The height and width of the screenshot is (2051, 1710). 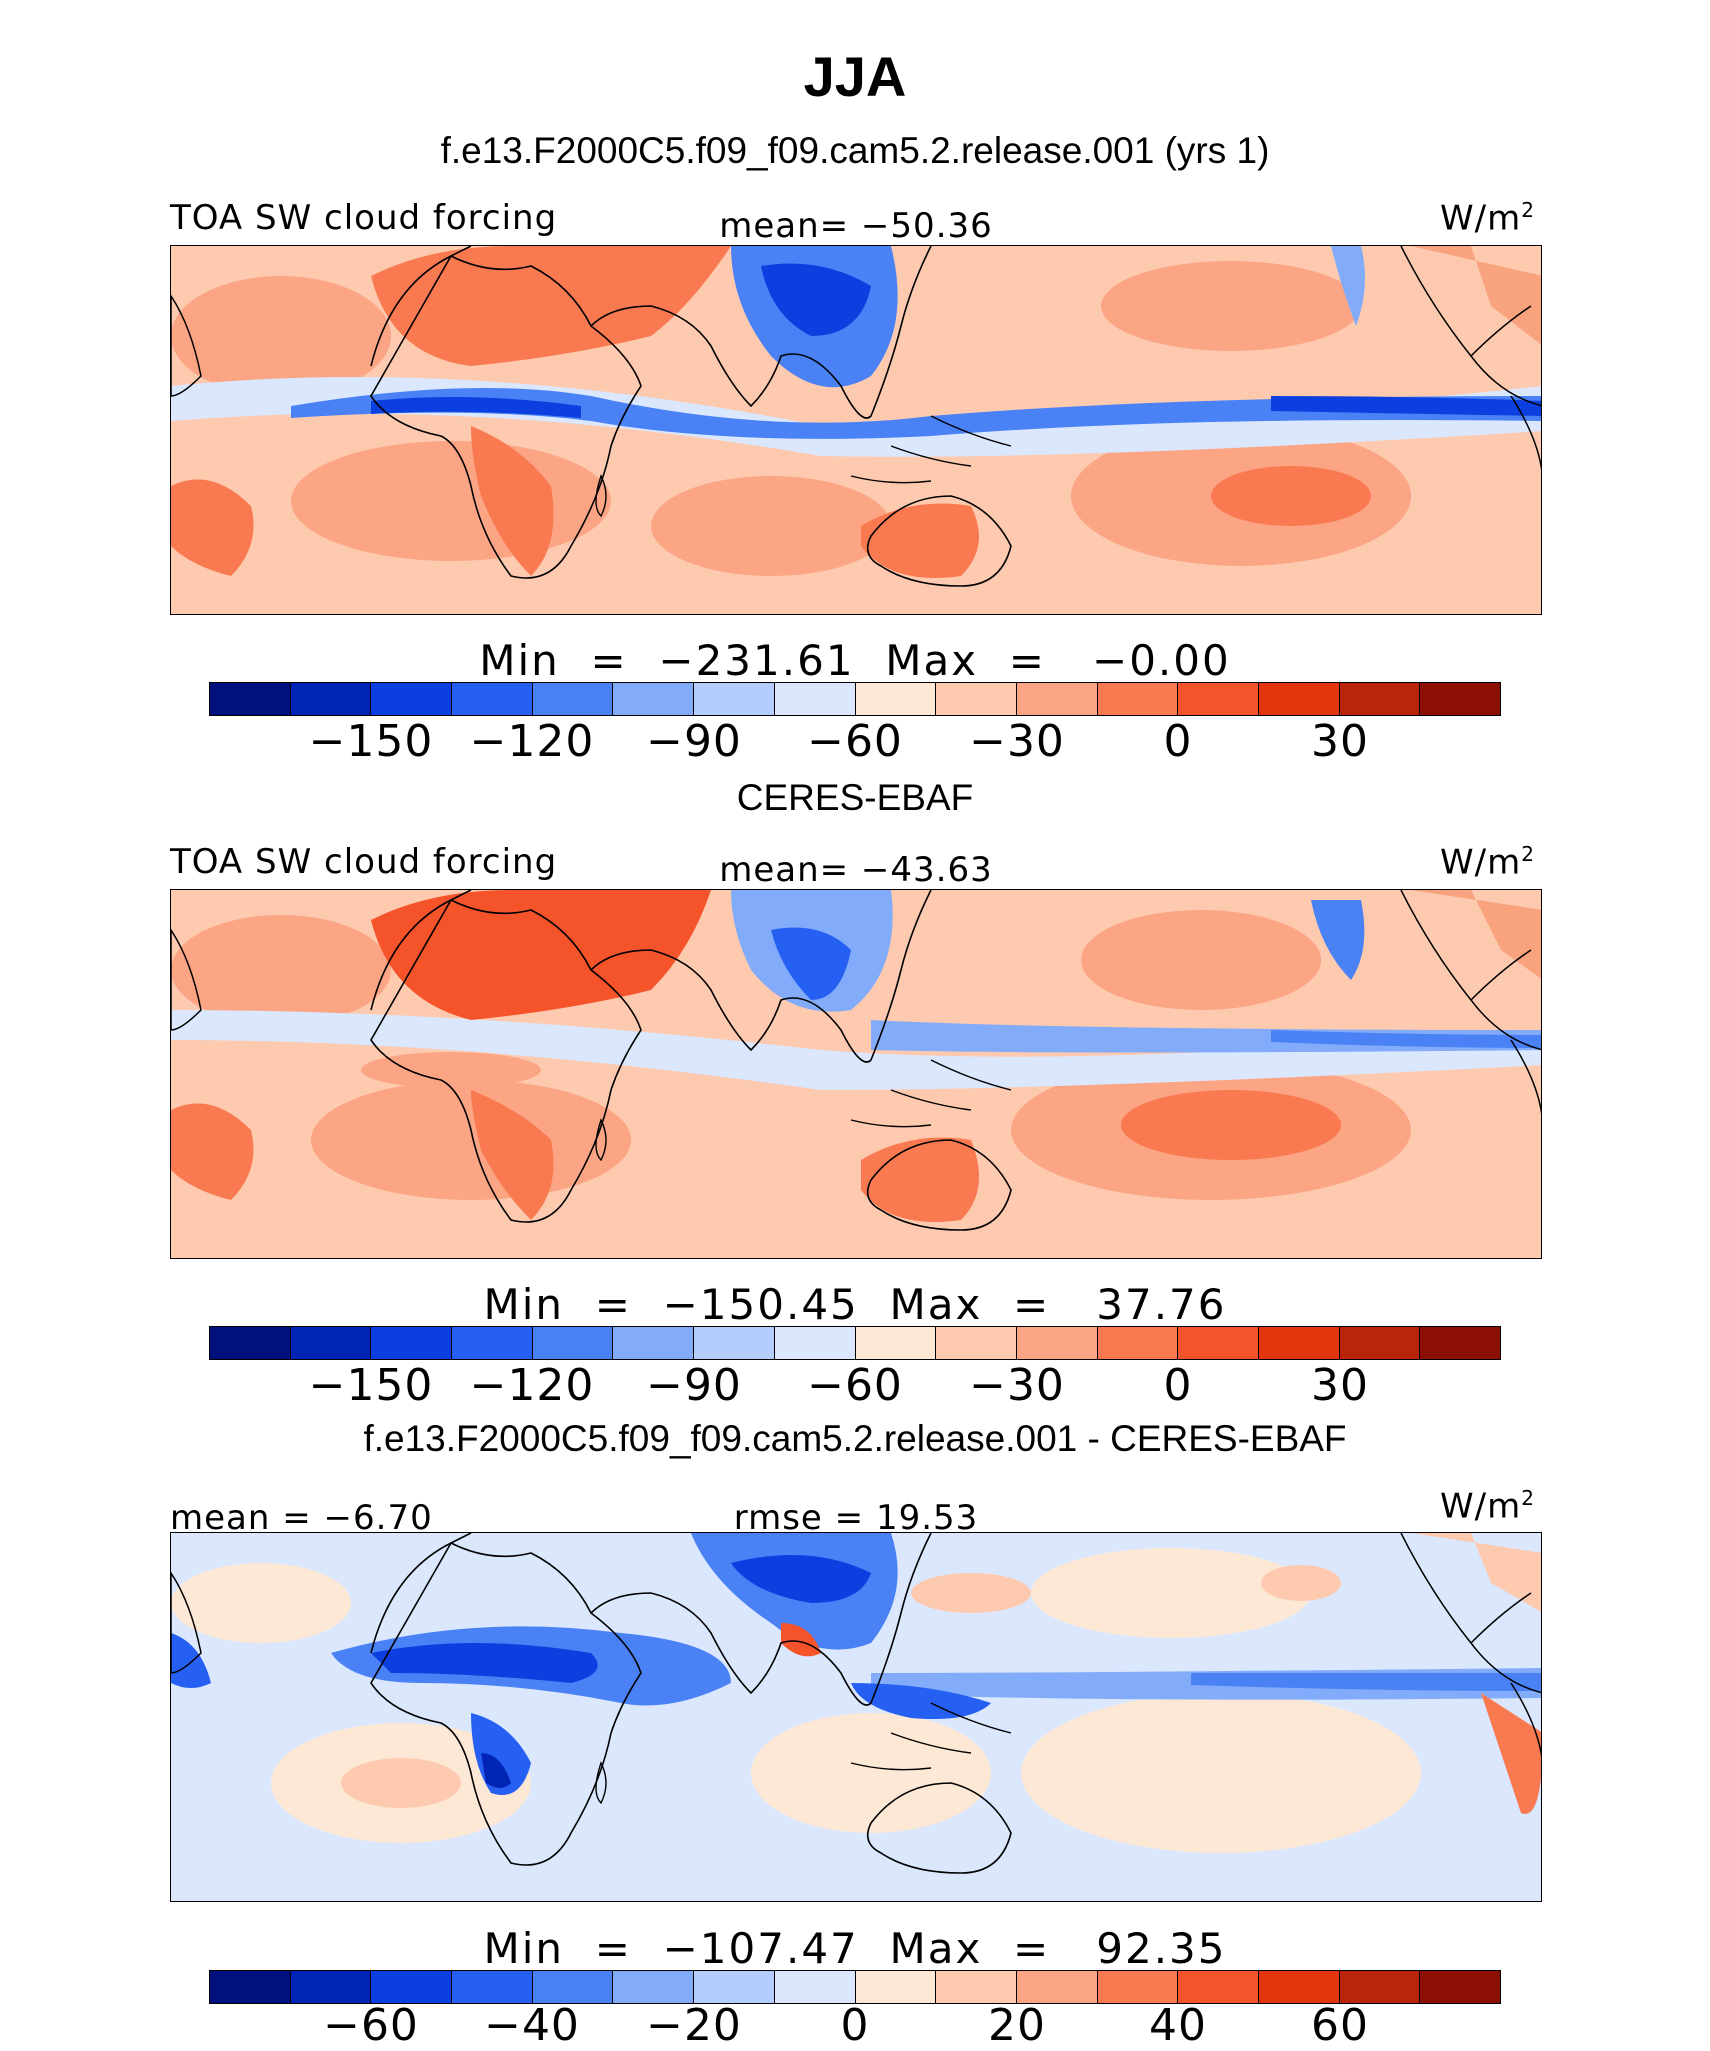 I want to click on panel-3-map-svg, so click(x=856, y=1717).